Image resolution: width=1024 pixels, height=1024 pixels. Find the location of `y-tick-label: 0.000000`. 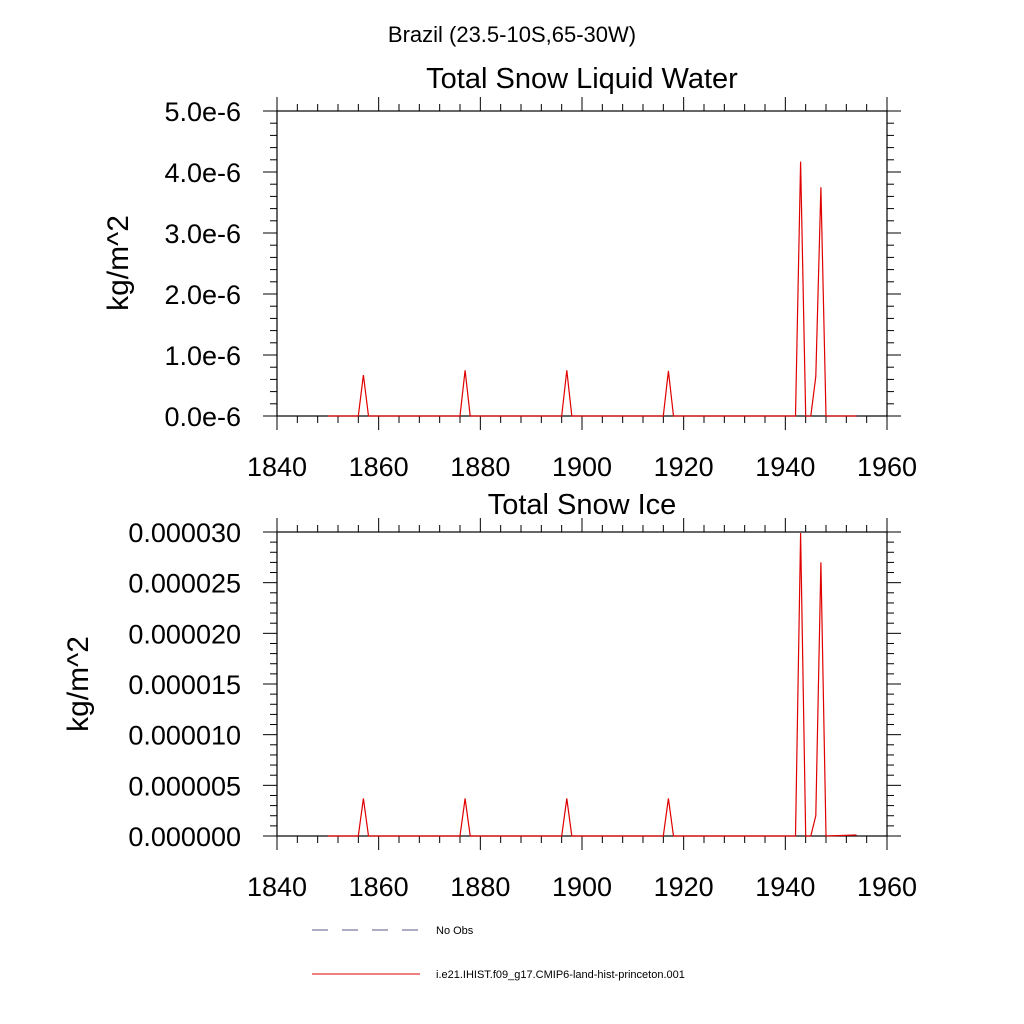

y-tick-label: 0.000000 is located at coordinates (184, 837).